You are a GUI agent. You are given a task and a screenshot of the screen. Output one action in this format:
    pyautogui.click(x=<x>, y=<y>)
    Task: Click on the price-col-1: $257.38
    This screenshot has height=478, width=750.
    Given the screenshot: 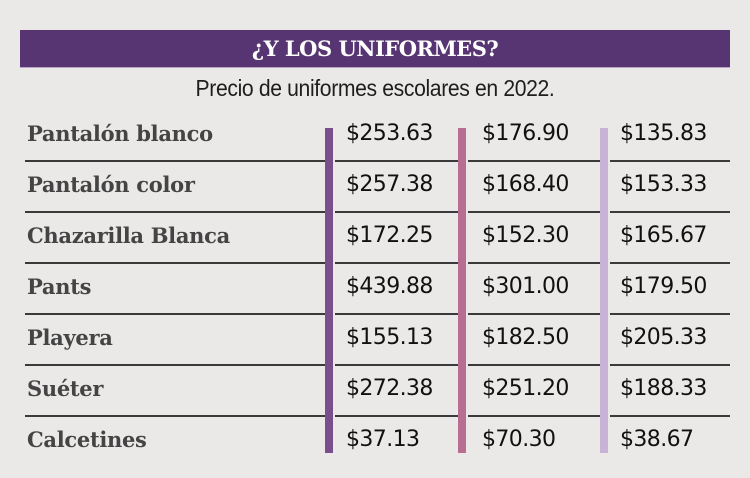 What is the action you would take?
    pyautogui.click(x=389, y=184)
    